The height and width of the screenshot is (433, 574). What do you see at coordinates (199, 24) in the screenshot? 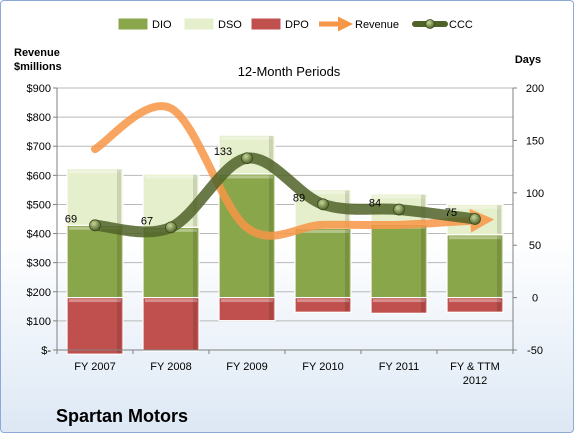
I see `legend-swatch-dso` at bounding box center [199, 24].